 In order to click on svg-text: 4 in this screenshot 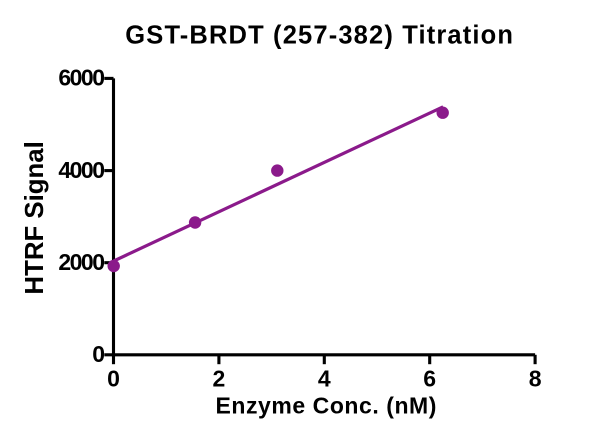, I will do `click(324, 378)`.